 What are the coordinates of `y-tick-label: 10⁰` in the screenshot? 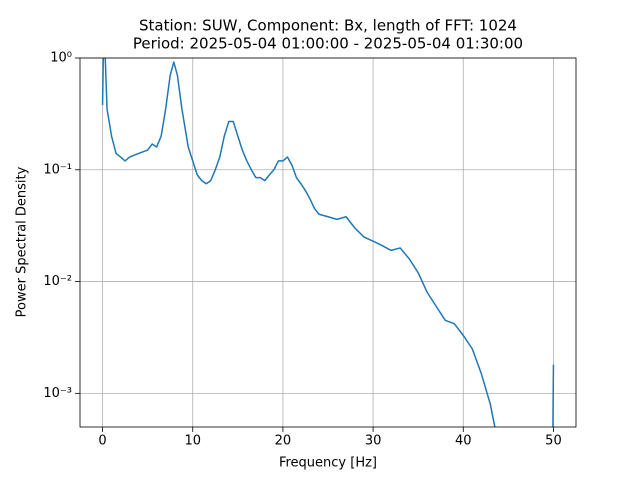 It's located at (61, 58).